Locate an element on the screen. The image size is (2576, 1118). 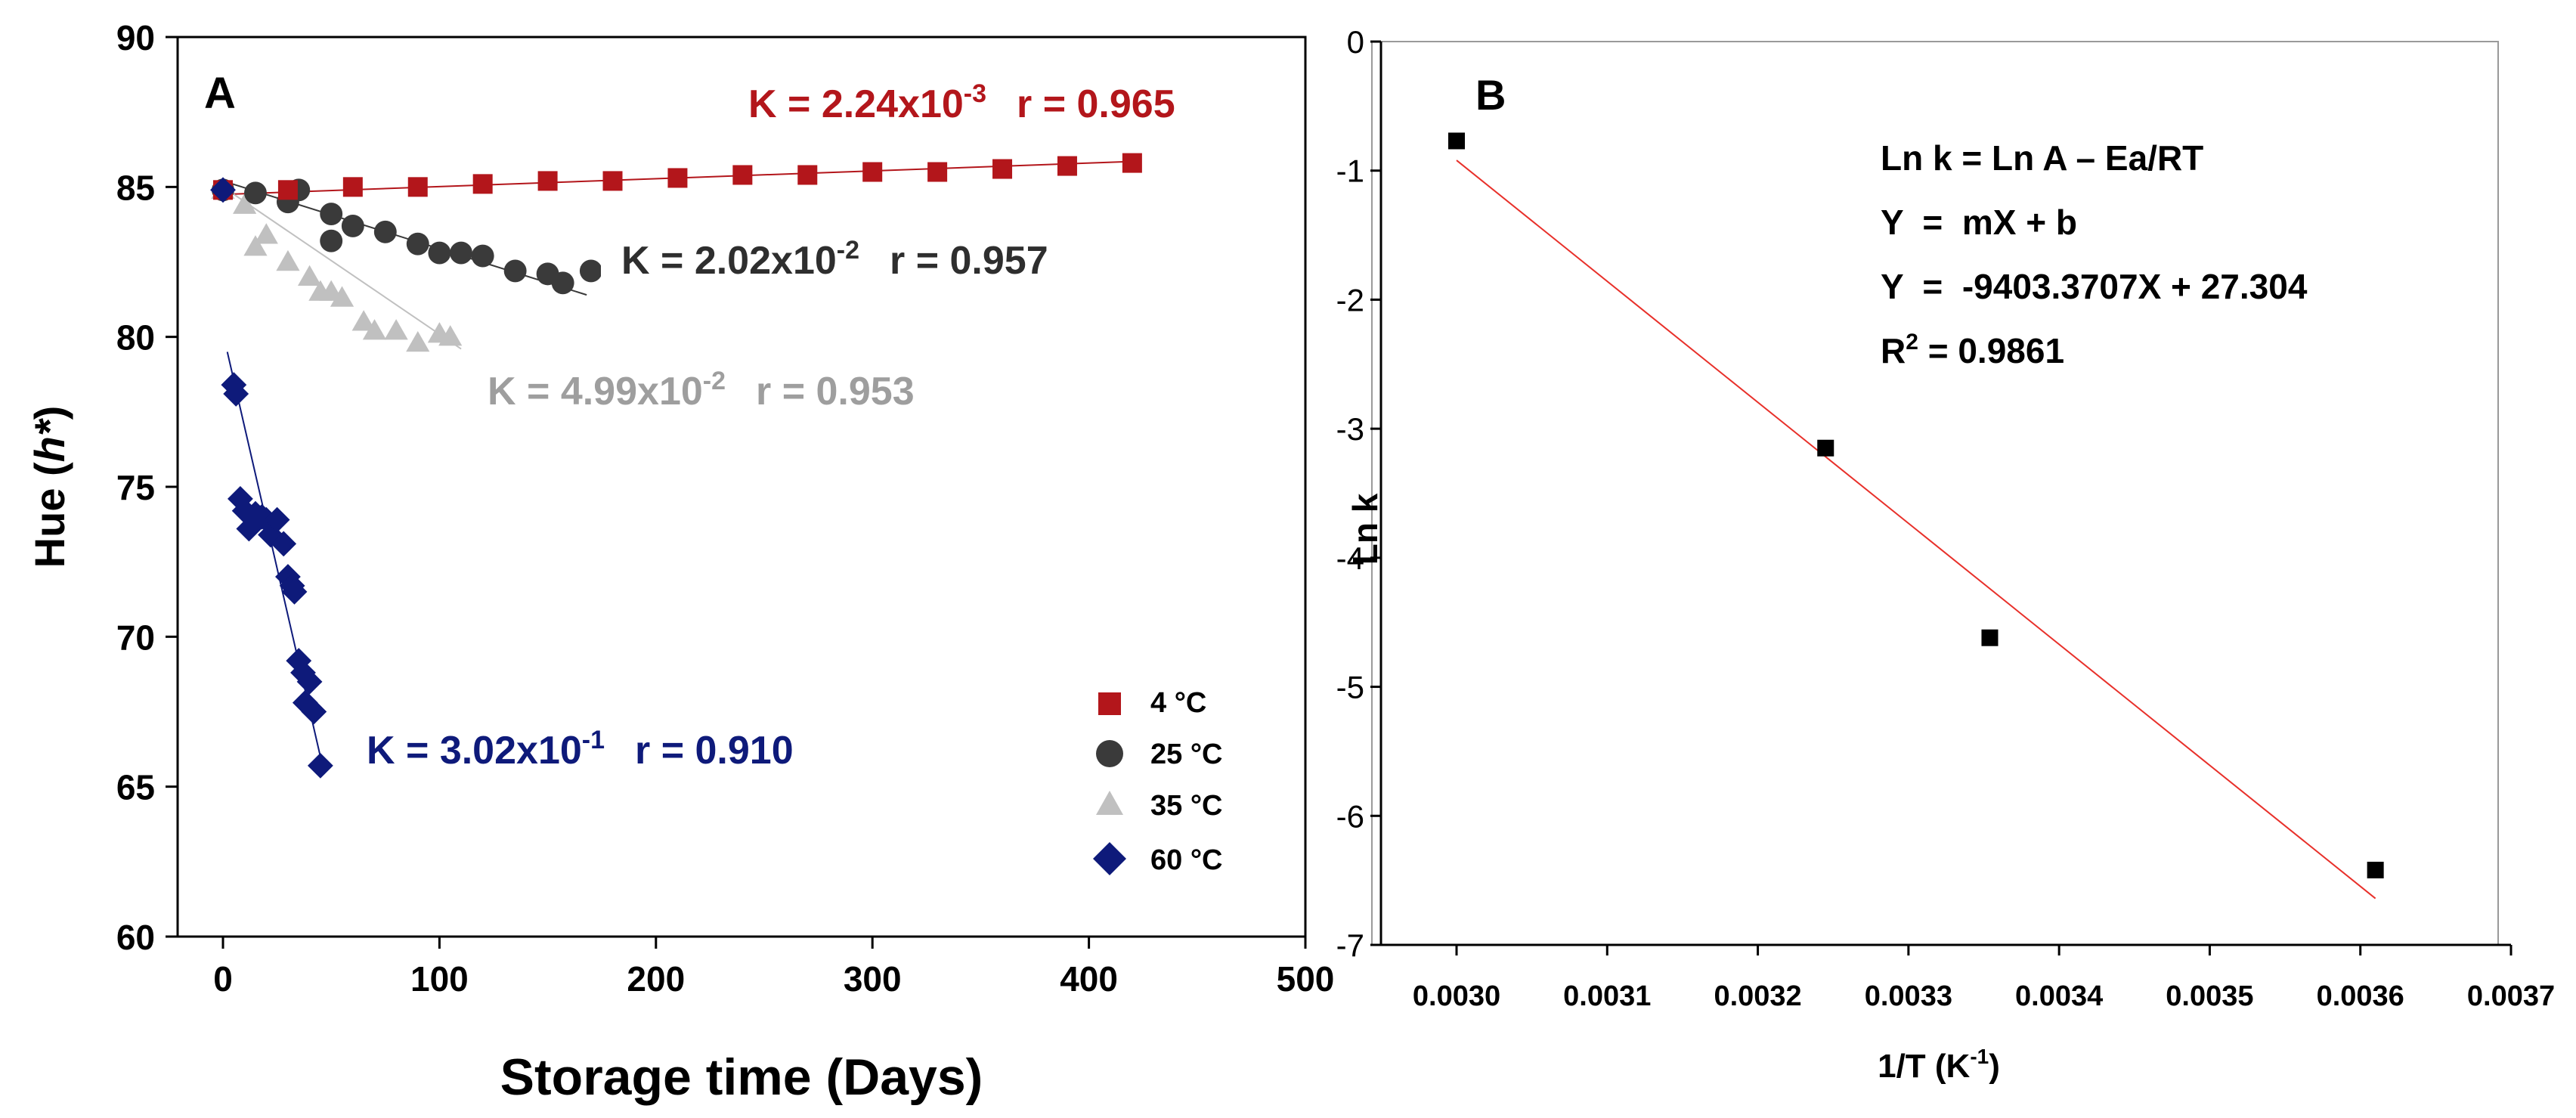
y-tick-label: -1 is located at coordinates (1350, 171).